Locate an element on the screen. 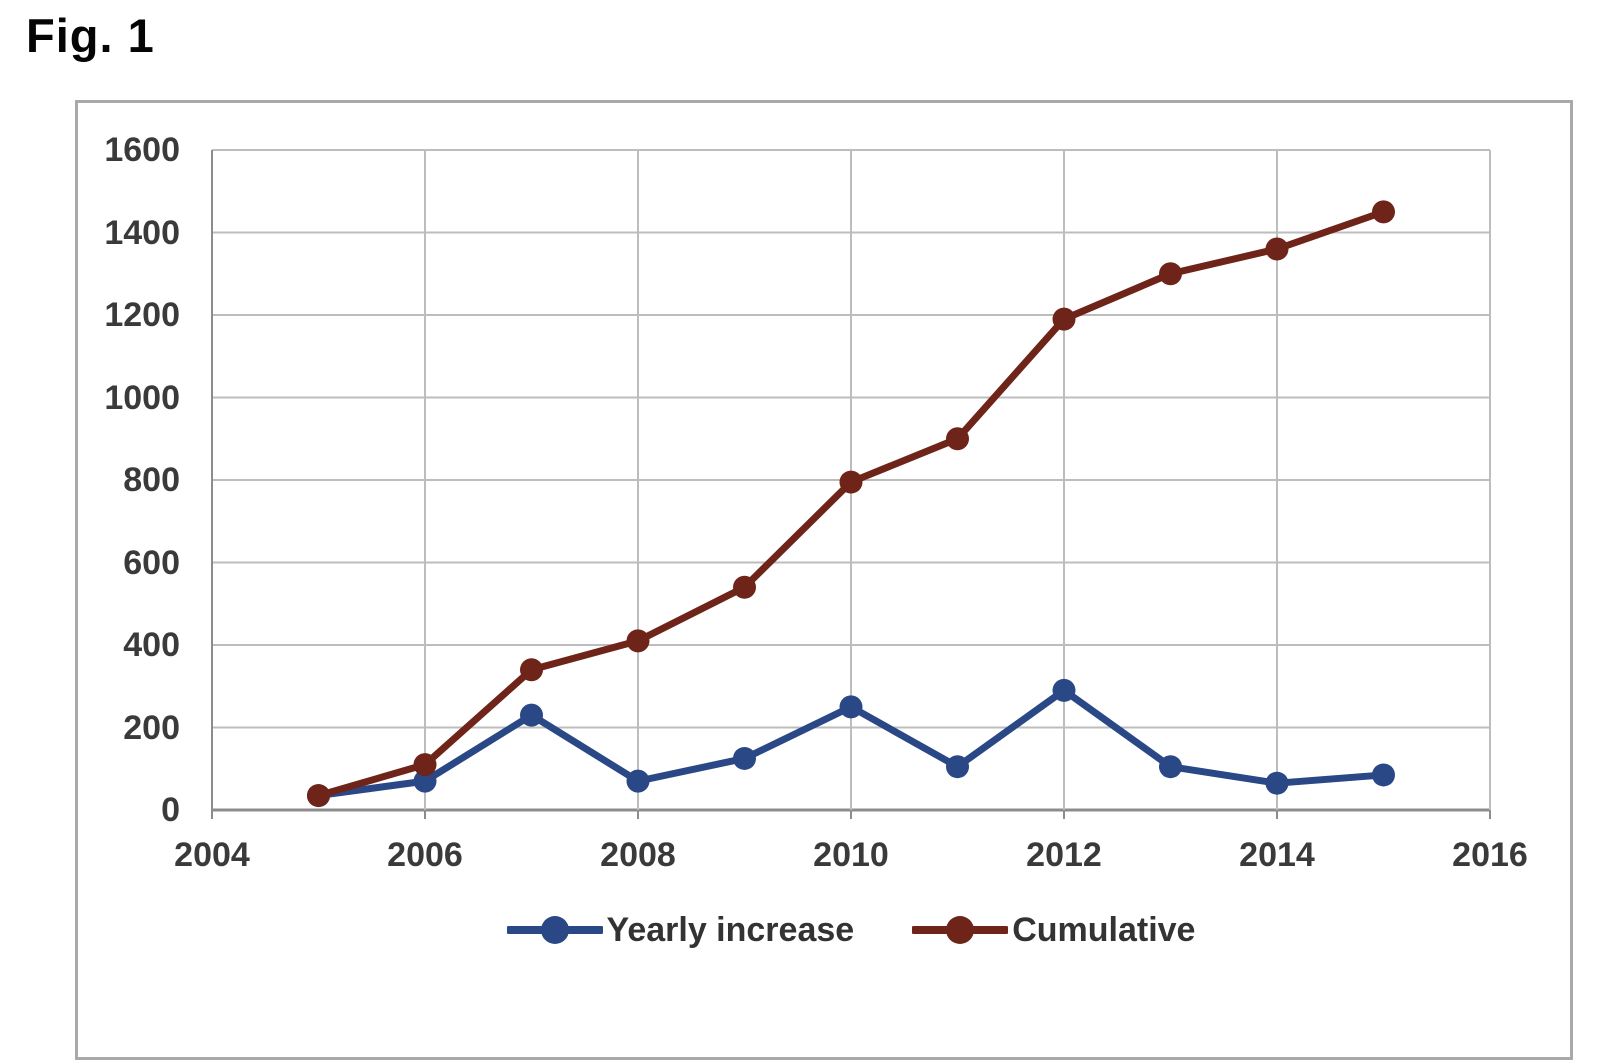  y-axis-tick-label: 200 is located at coordinates (151, 727).